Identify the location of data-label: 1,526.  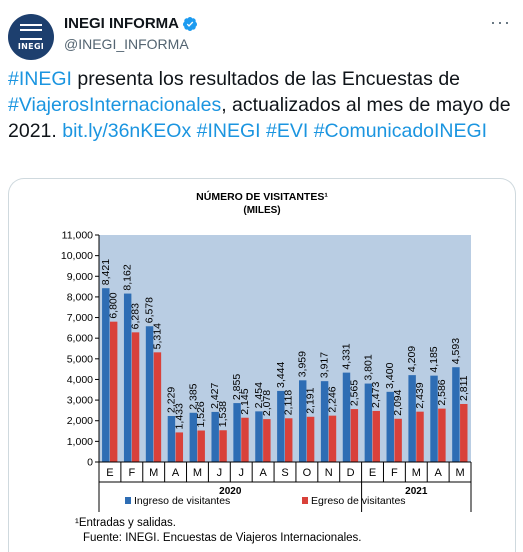
(201, 414).